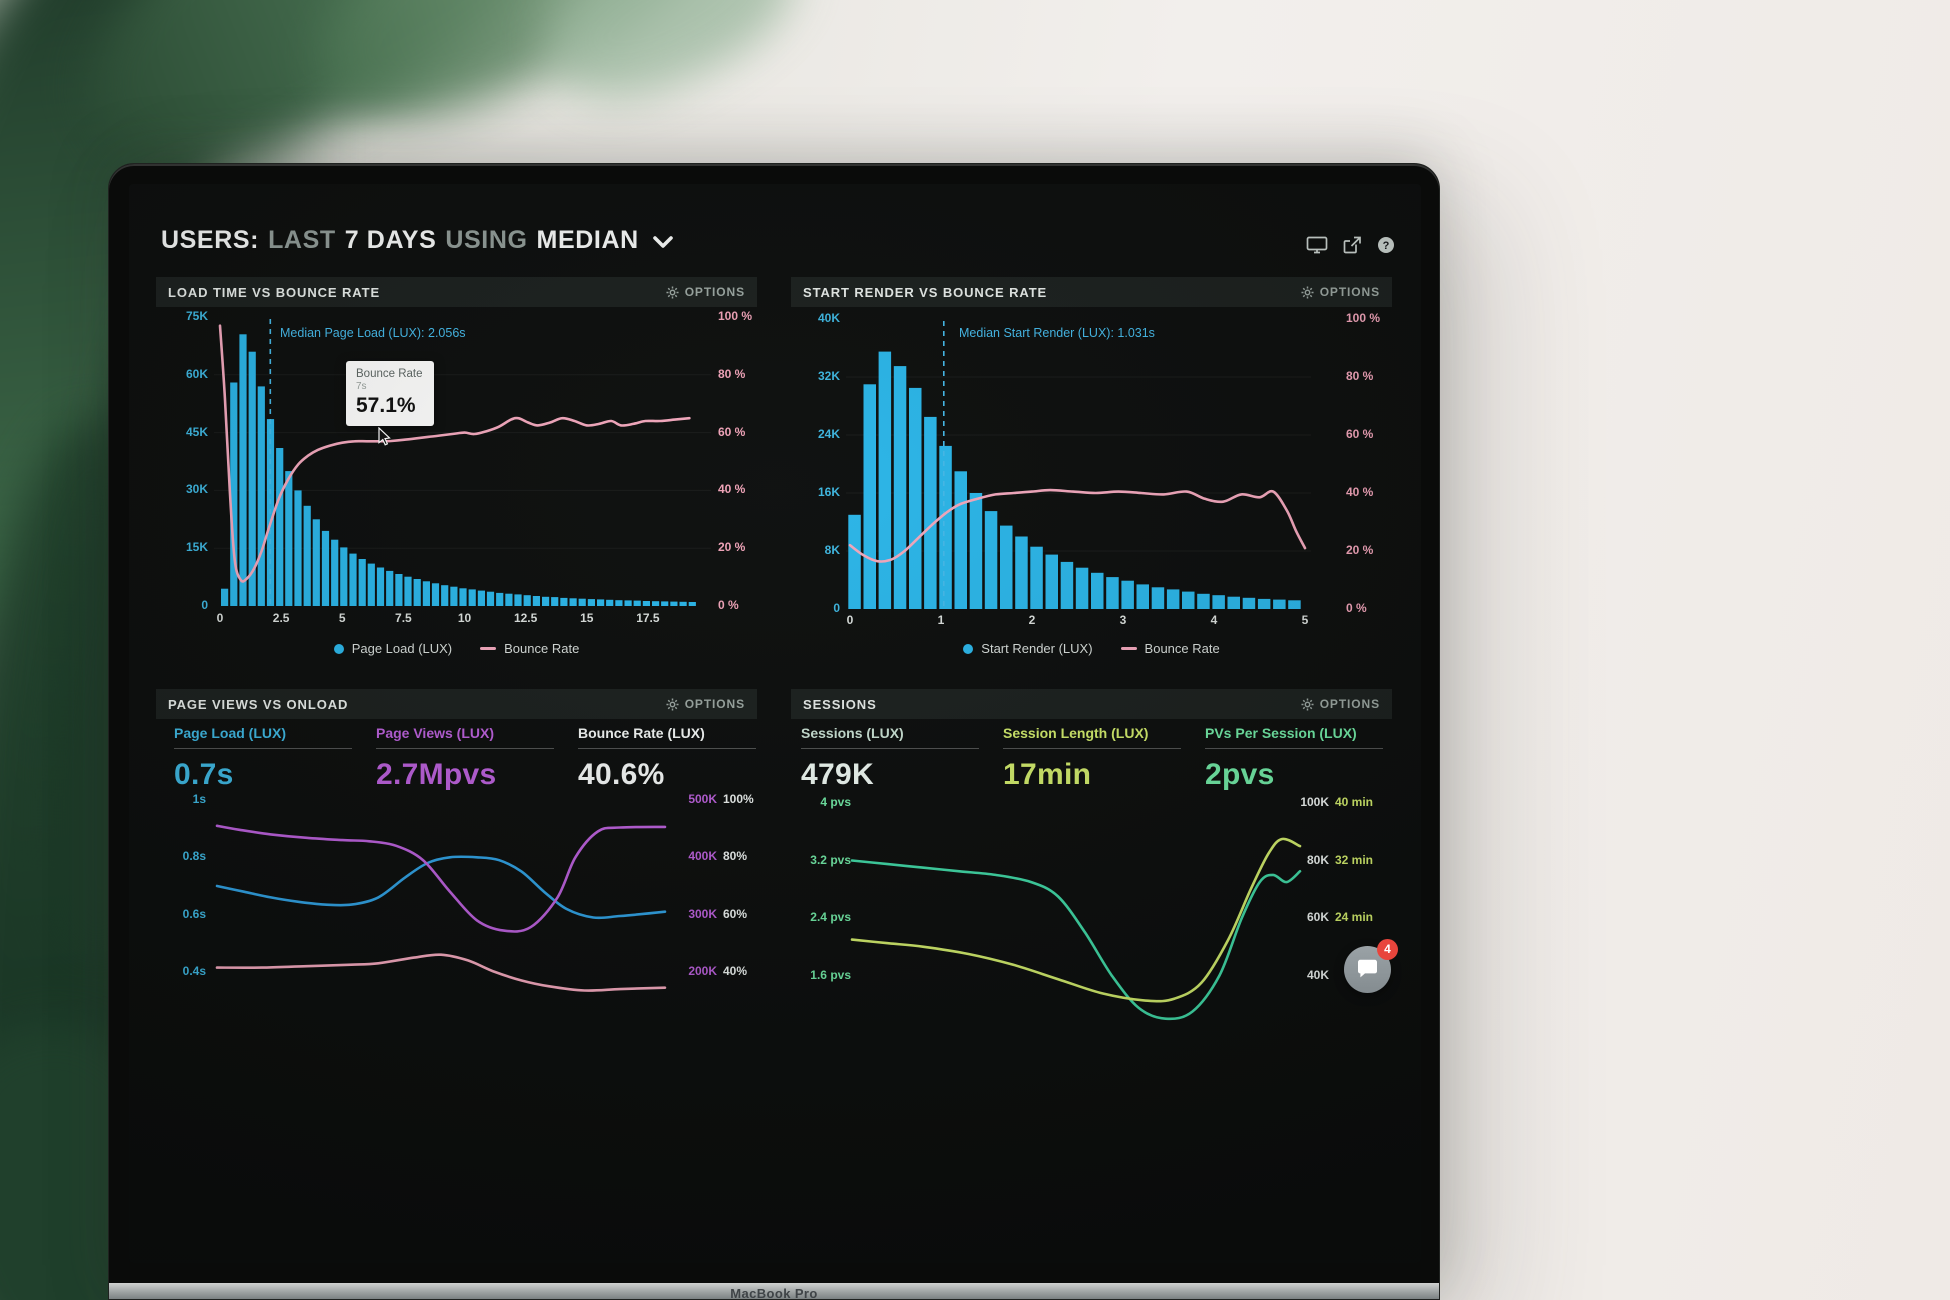 The height and width of the screenshot is (1300, 1950). I want to click on stat-column: Page Load (LUX) 0.7s, so click(263, 758).